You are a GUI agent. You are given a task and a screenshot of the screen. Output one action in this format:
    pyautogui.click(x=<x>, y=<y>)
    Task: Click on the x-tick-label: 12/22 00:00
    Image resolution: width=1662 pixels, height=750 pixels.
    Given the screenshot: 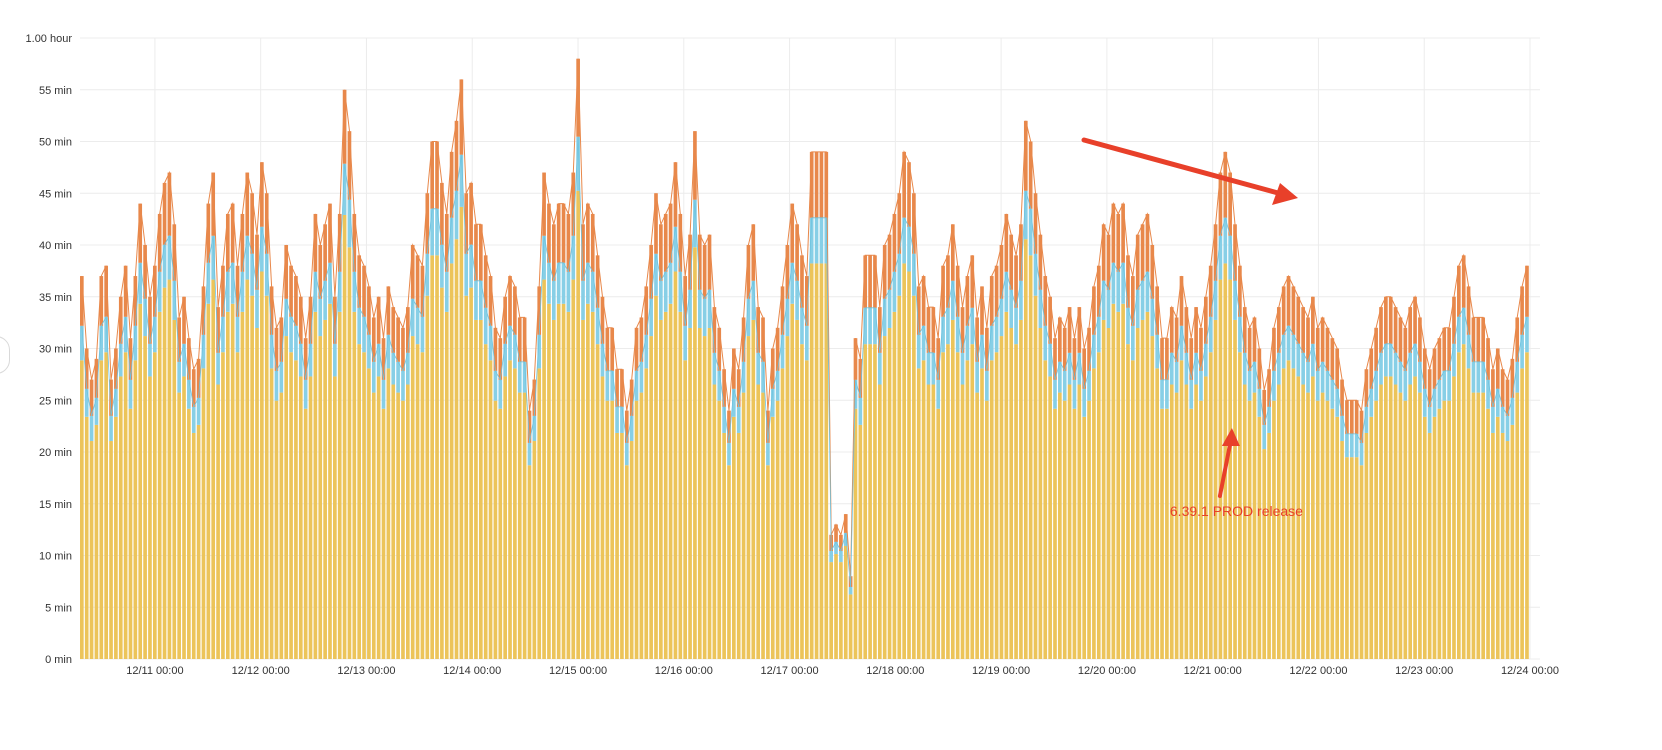 What is the action you would take?
    pyautogui.click(x=1318, y=671)
    